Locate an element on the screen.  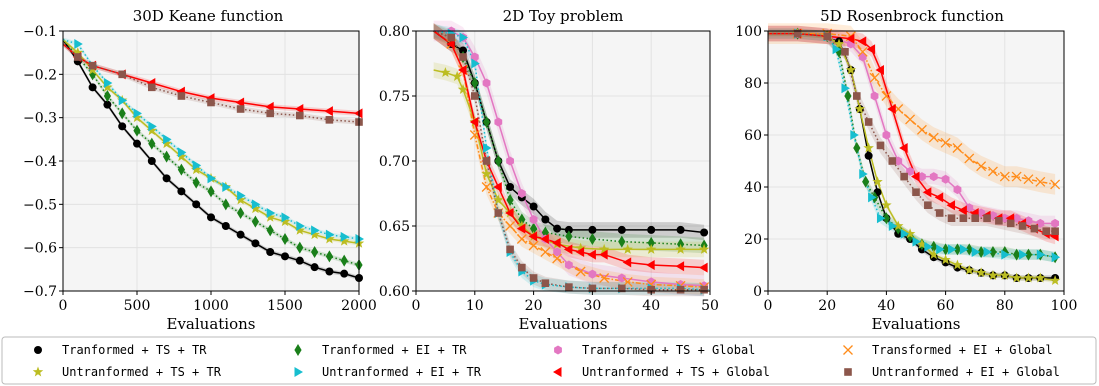
chart-title: 5D Rosenbrock function is located at coordinates (912, 16).